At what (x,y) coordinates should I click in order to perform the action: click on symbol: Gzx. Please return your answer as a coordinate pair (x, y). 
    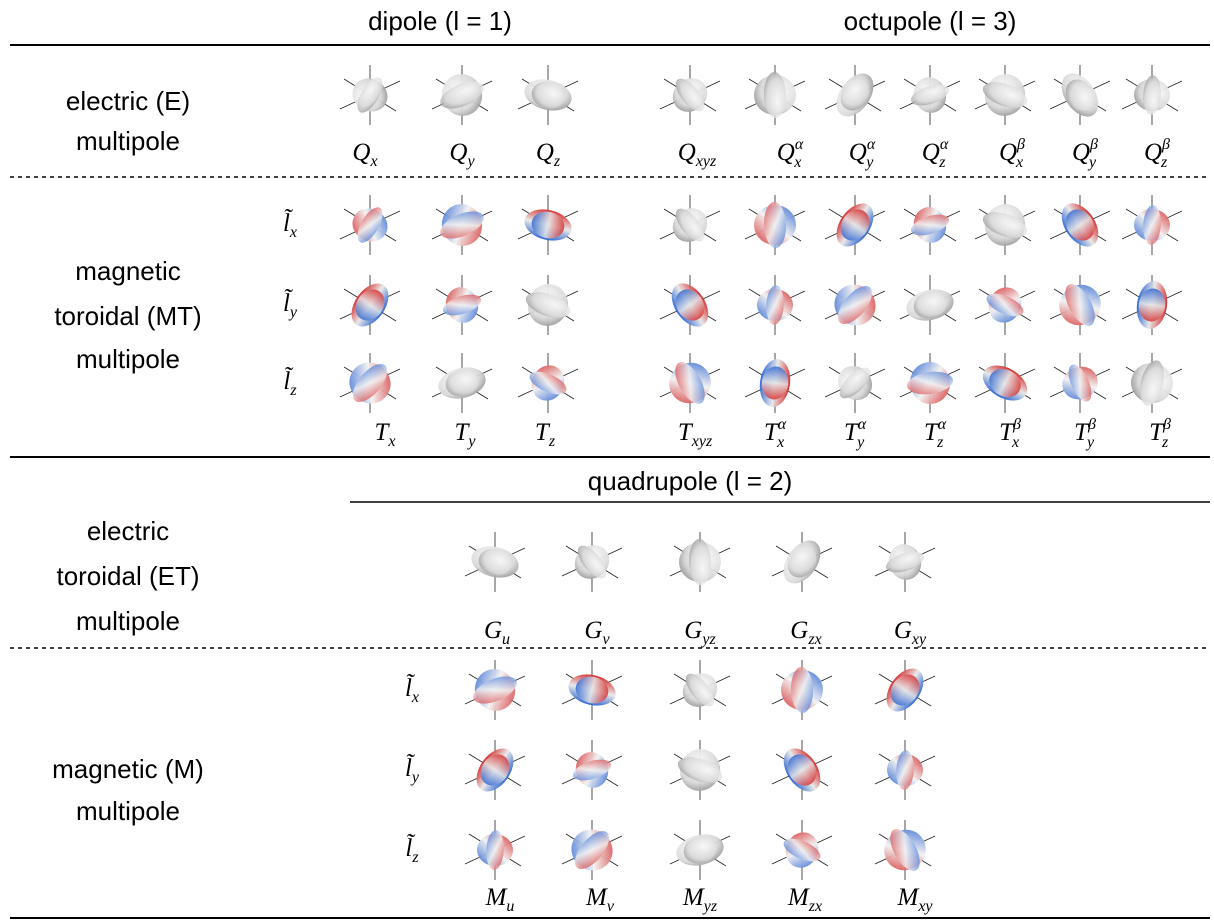
    Looking at the image, I should click on (805, 632).